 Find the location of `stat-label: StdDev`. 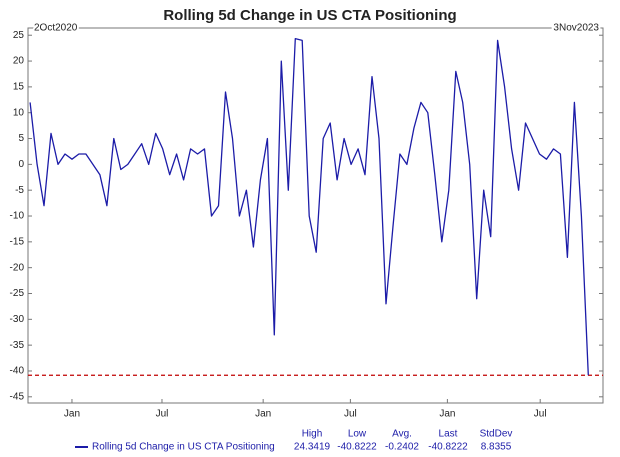

stat-label: StdDev is located at coordinates (496, 434).